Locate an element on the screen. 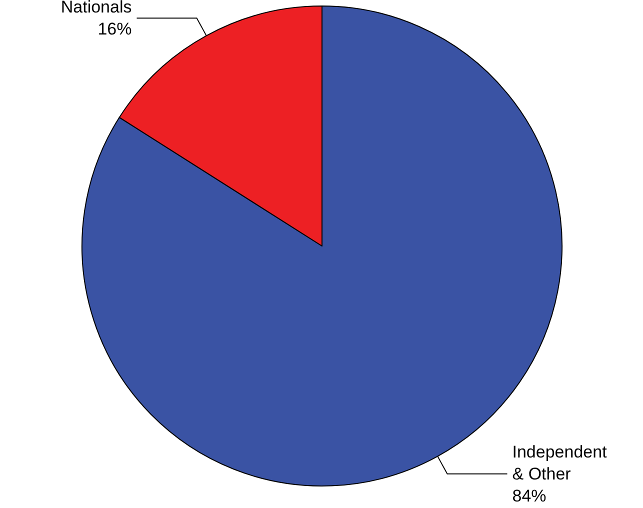 This screenshot has height=508, width=643. data-label: 16% is located at coordinates (115, 29).